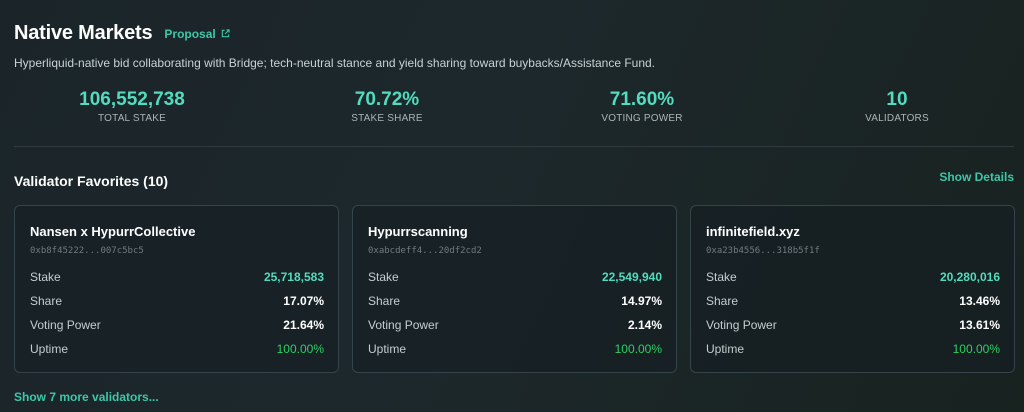  Describe the element at coordinates (644, 325) in the screenshot. I see `voting-power-value: 2.14%` at that location.